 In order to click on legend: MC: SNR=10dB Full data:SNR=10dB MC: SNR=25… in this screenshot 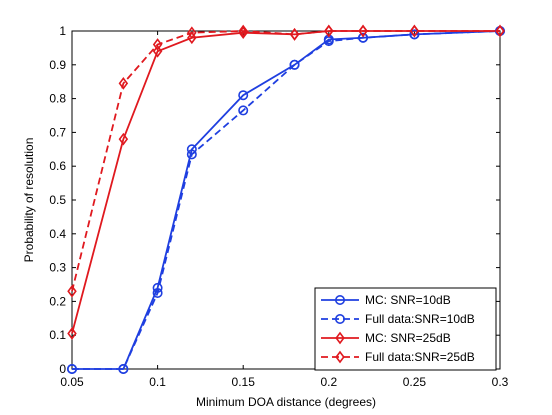, I will do `click(405, 329)`.